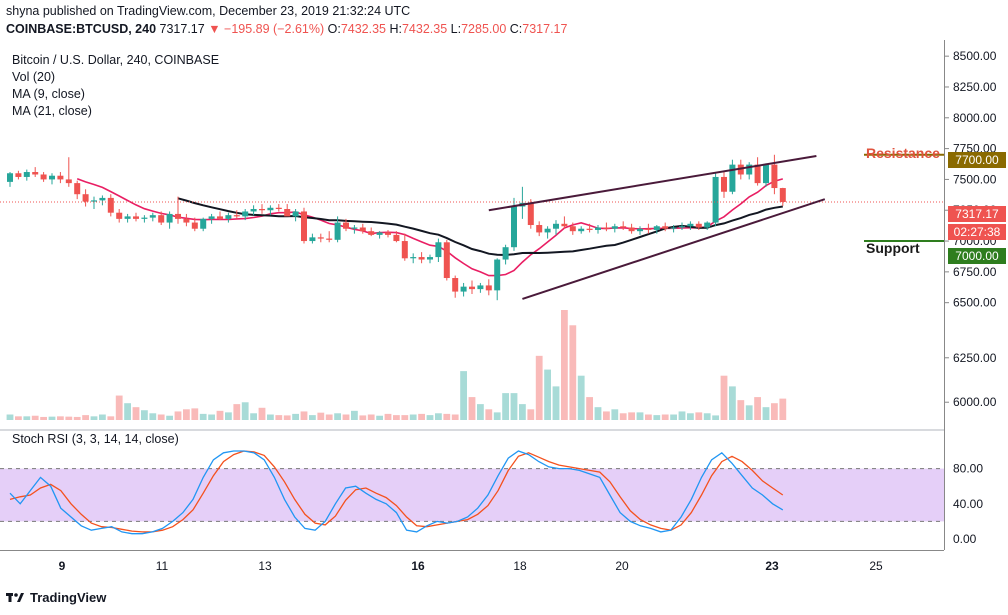  What do you see at coordinates (975, 179) in the screenshot?
I see `price-tick-label: 7500.00` at bounding box center [975, 179].